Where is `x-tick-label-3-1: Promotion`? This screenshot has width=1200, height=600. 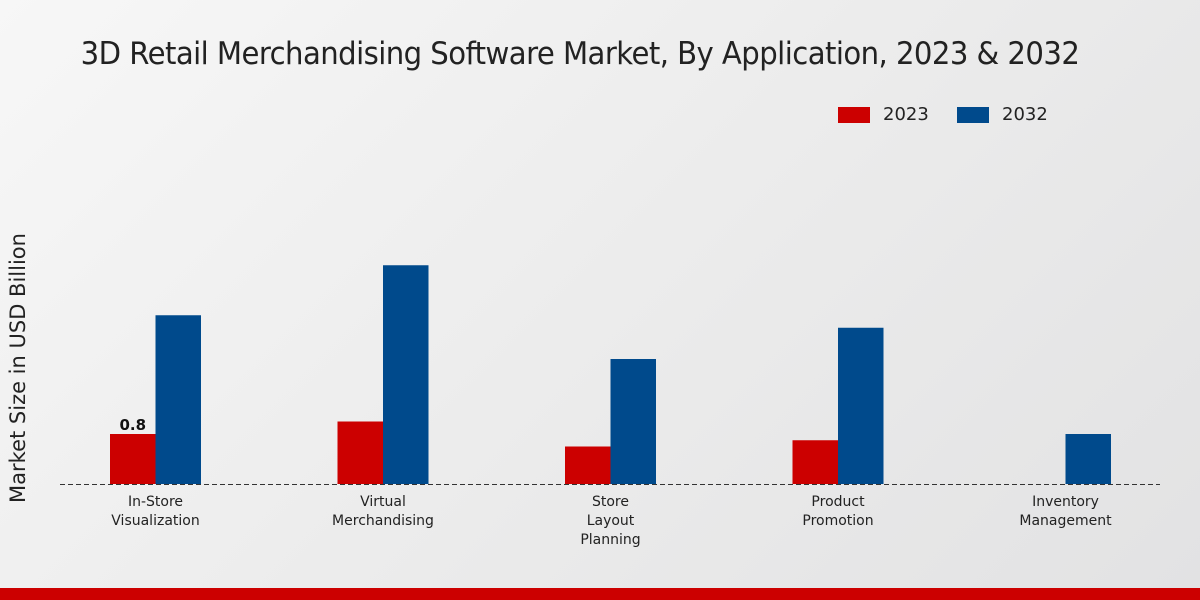 x-tick-label-3-1: Promotion is located at coordinates (837, 521).